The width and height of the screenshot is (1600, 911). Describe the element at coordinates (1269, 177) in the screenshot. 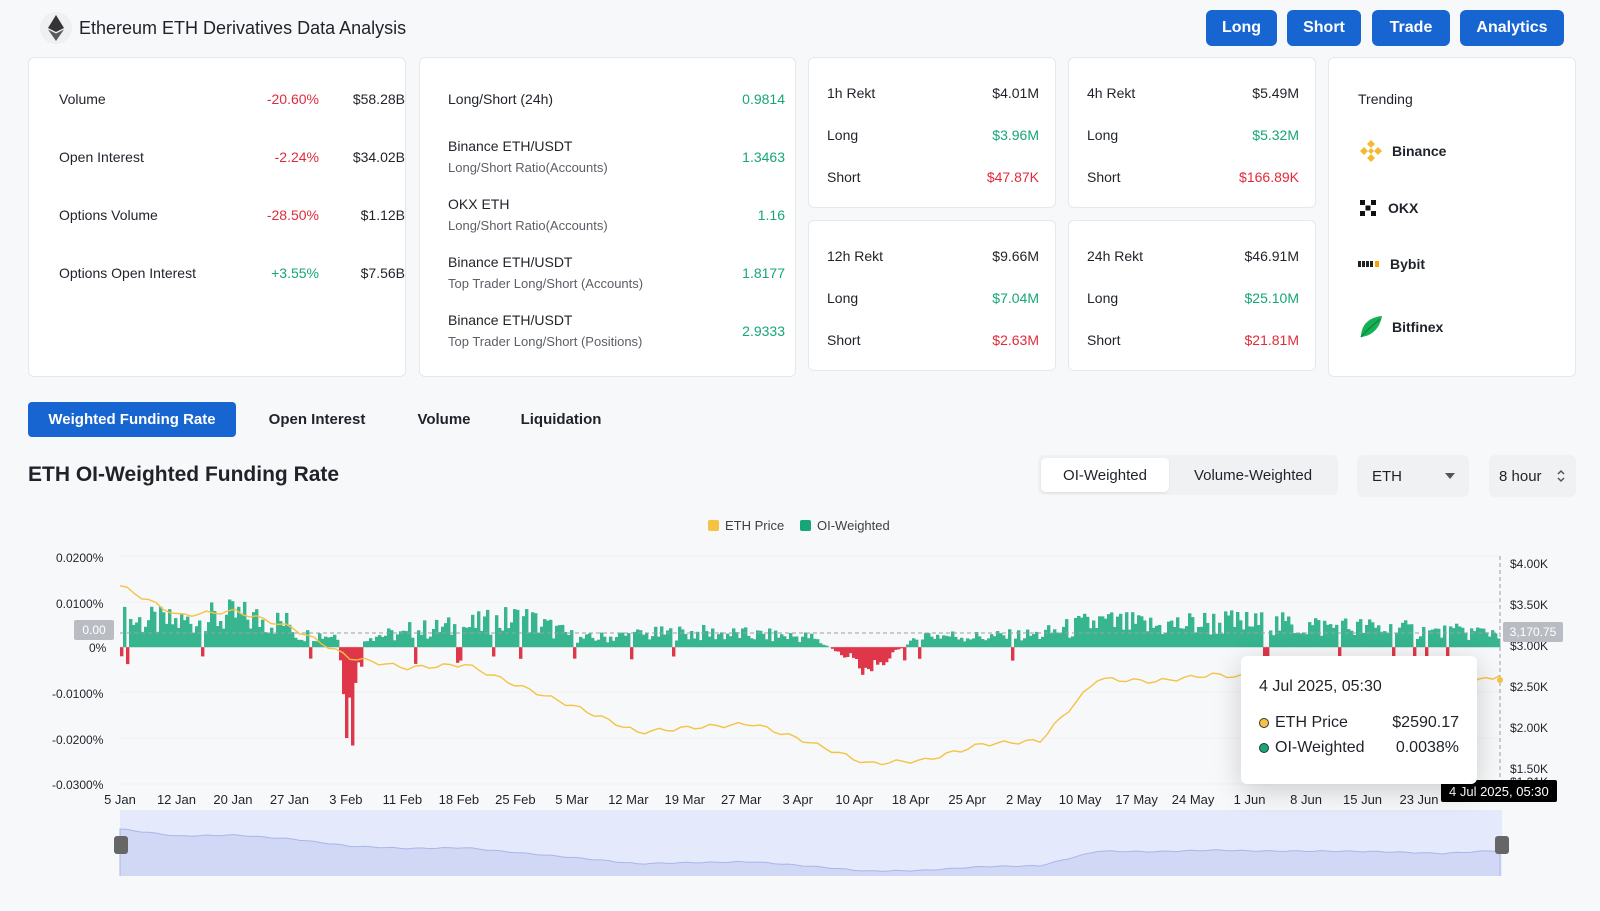

I see `rekt-short-value: $166.89K` at that location.